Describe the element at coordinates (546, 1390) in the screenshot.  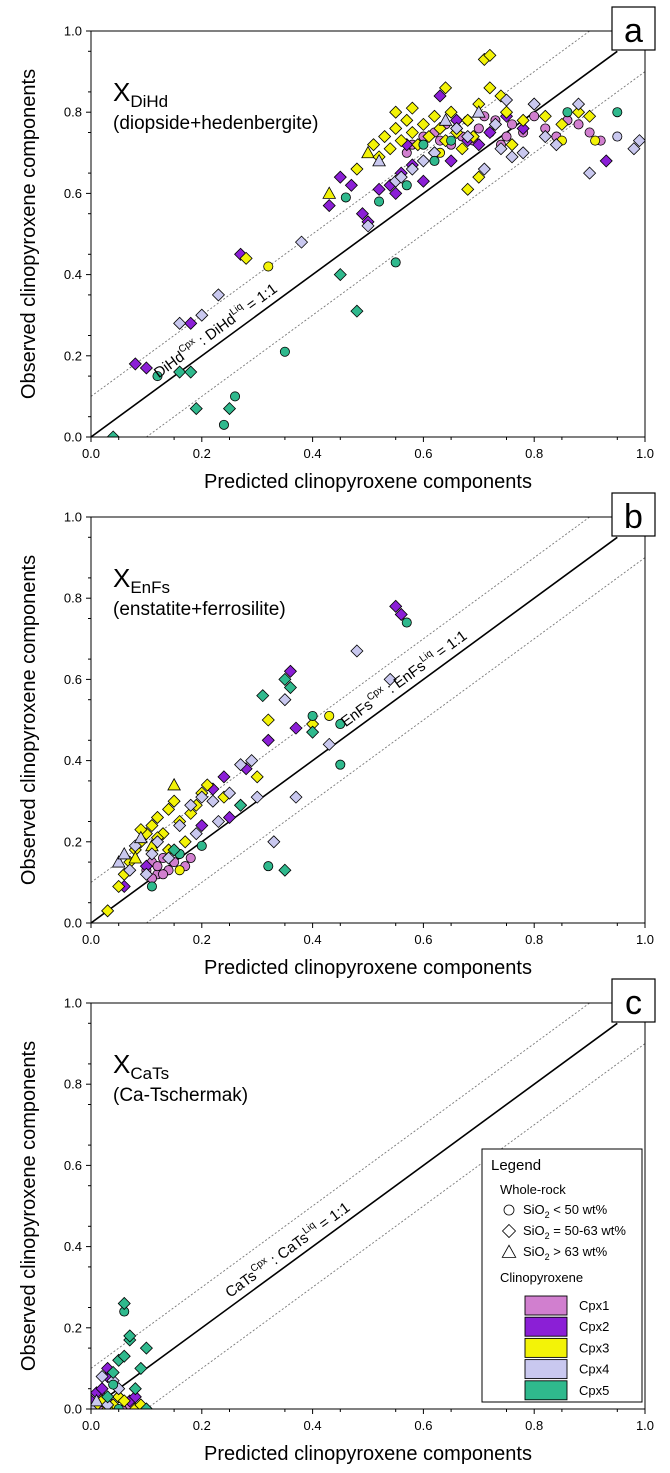
I see `legend-swatch-cpx5` at that location.